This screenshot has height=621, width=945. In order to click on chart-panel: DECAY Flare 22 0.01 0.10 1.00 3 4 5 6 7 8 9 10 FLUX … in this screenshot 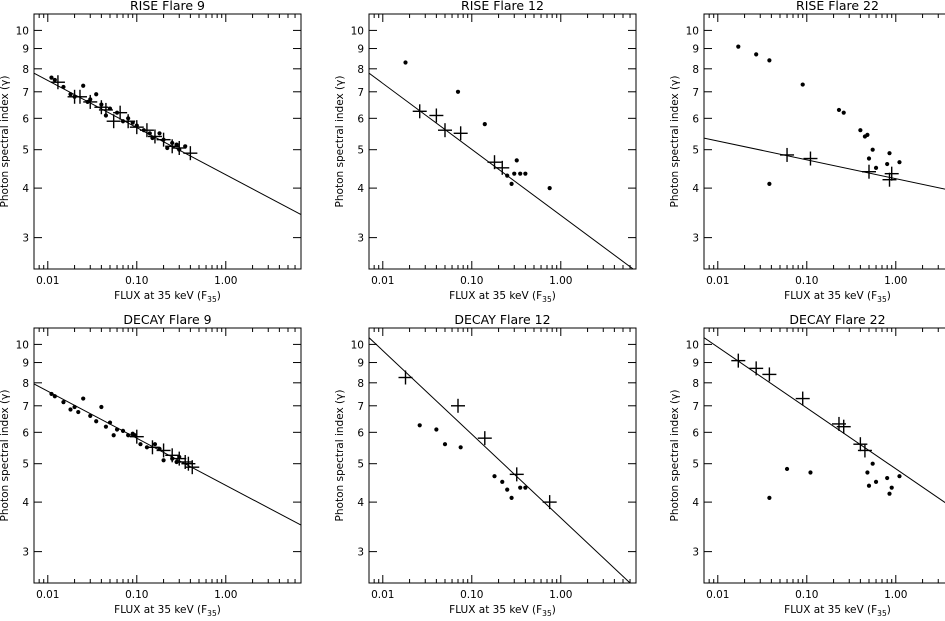, I will do `click(807, 465)`.